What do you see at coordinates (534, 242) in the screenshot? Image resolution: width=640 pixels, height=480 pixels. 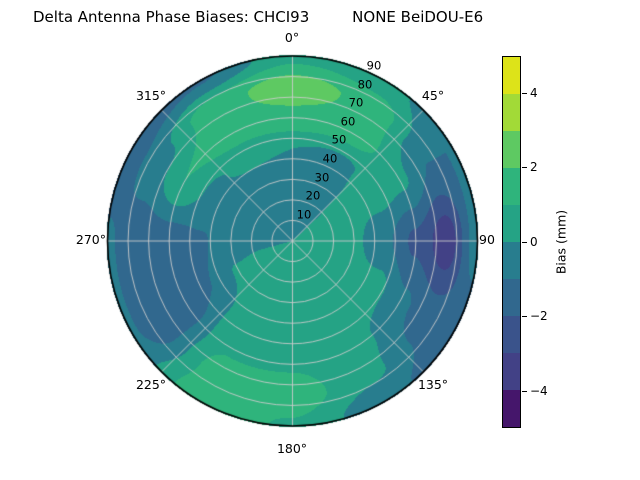 I see `colorbar-tick-0: 0` at bounding box center [534, 242].